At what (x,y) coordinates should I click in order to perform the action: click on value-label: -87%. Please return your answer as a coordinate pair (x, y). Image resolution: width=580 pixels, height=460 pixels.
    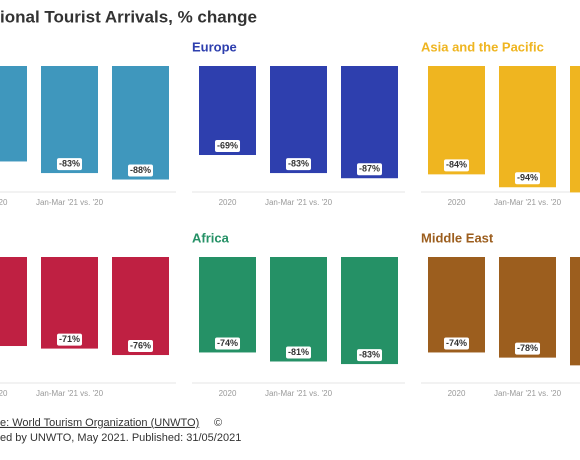
    Looking at the image, I should click on (369, 169).